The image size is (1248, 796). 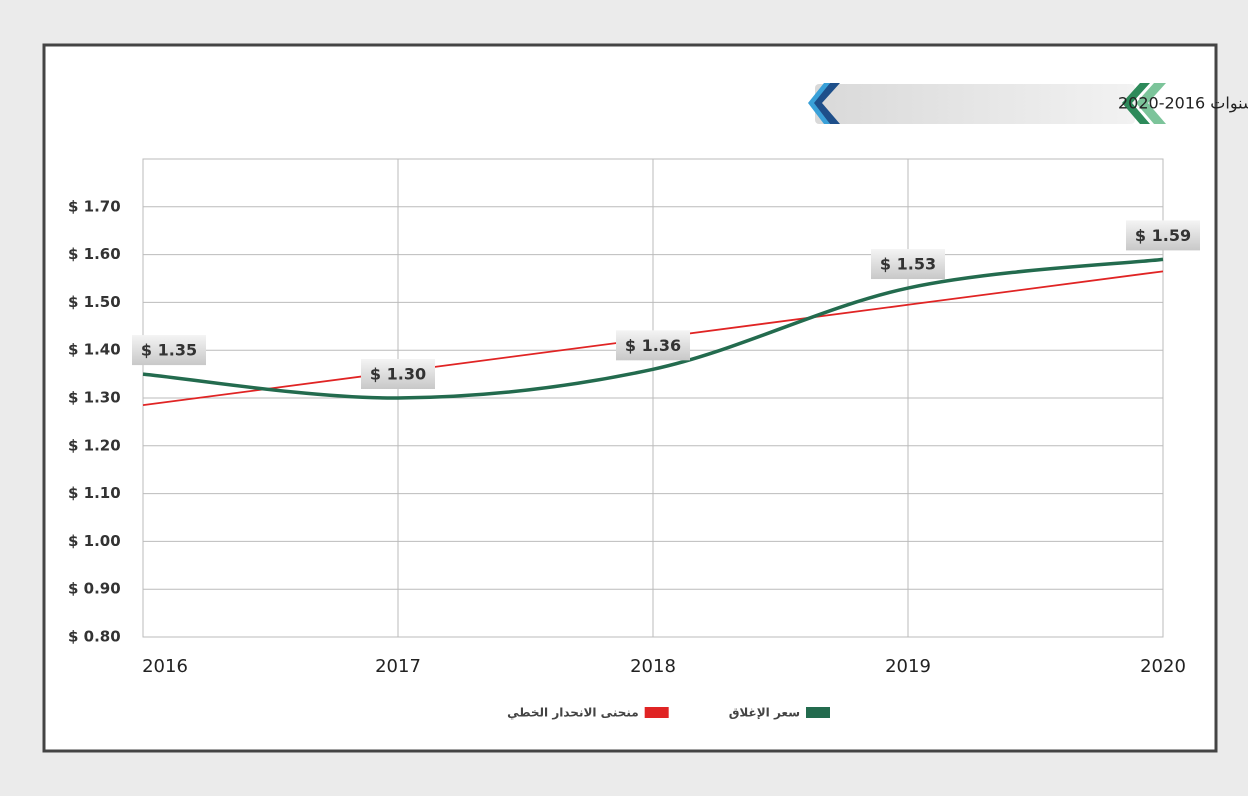 I want to click on chart-title: أداء السهم خلال السنوات 2016-2020, so click(x=1183, y=103).